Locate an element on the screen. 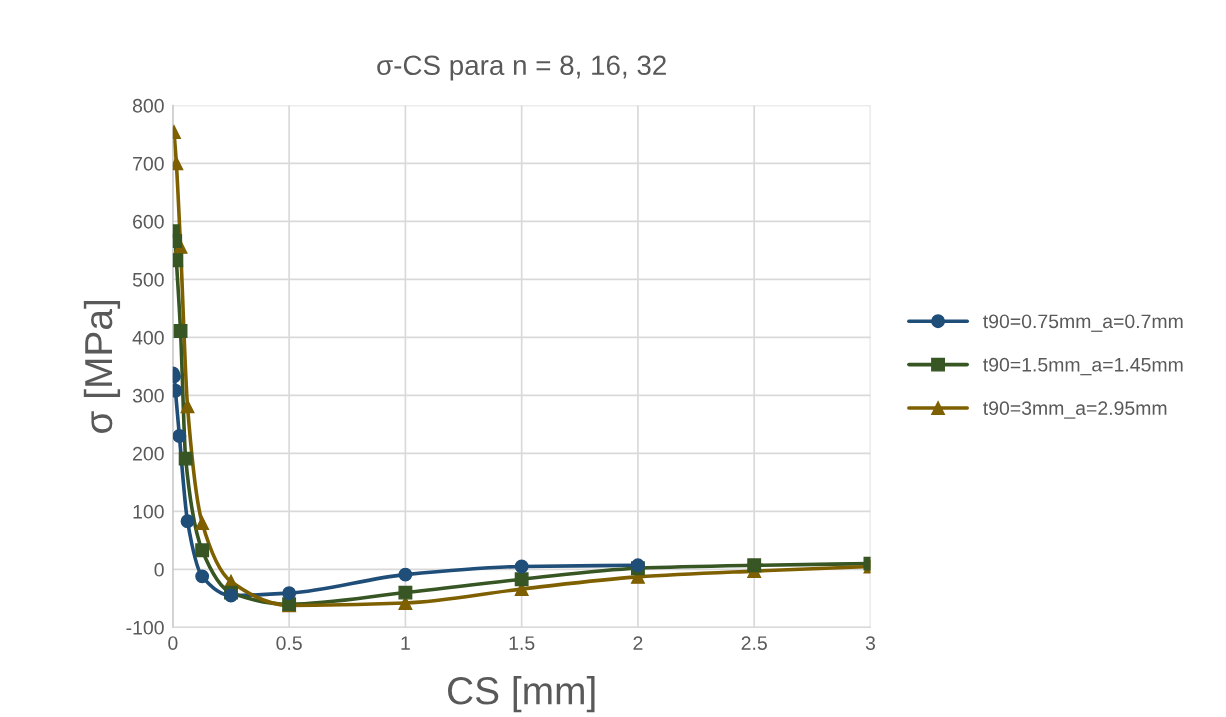 Image resolution: width=1226 pixels, height=717 pixels. y-tick-label: 200 is located at coordinates (148, 453).